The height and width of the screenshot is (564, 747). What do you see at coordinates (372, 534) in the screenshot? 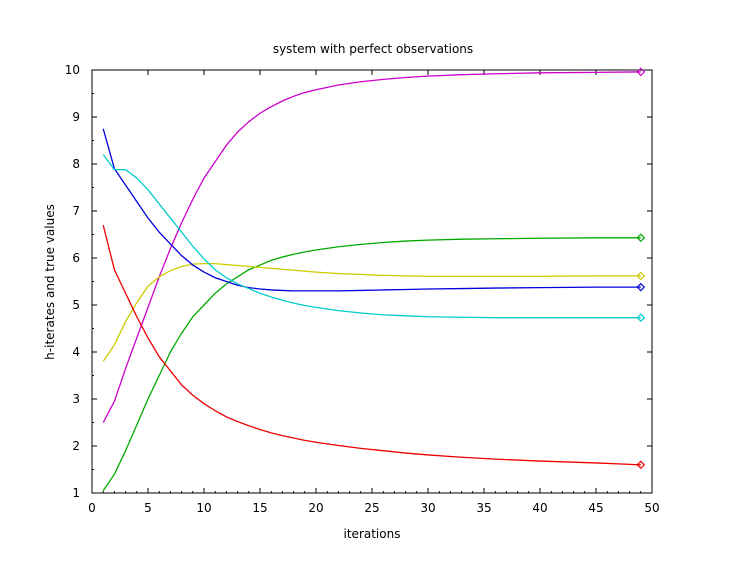
I see `x-axis-label: iterations` at bounding box center [372, 534].